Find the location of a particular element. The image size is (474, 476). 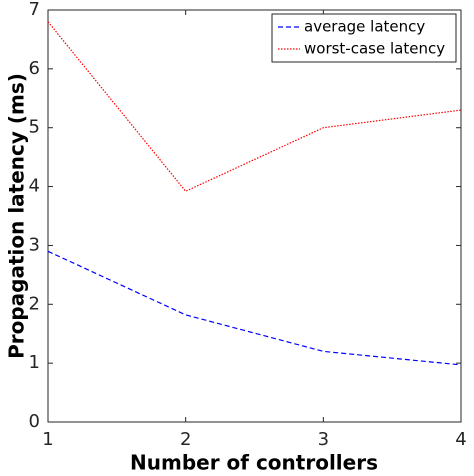

x-tick-label: 4 is located at coordinates (460, 439).